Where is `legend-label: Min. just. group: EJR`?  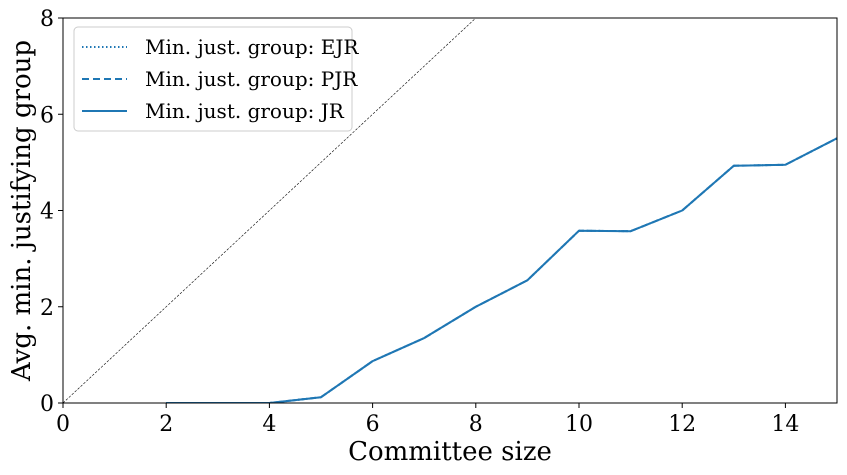
legend-label: Min. just. group: EJR is located at coordinates (252, 47).